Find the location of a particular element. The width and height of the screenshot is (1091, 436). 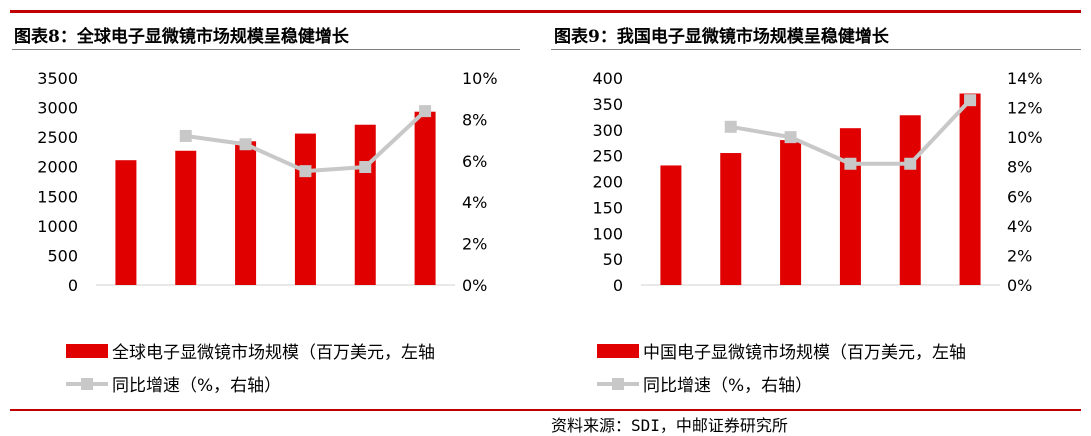

legend-label-bar: 全球电子显微镜市场规模（百万美元，左轴 is located at coordinates (273, 353).